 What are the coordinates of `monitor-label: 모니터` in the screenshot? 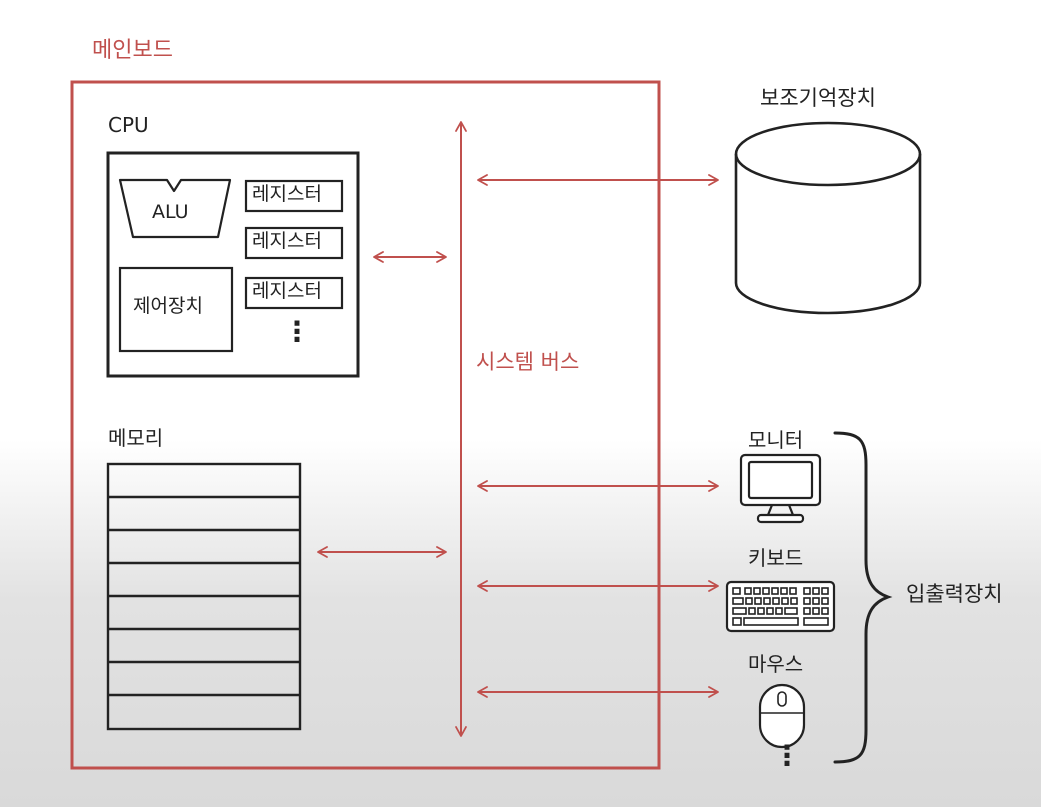 It's located at (776, 440).